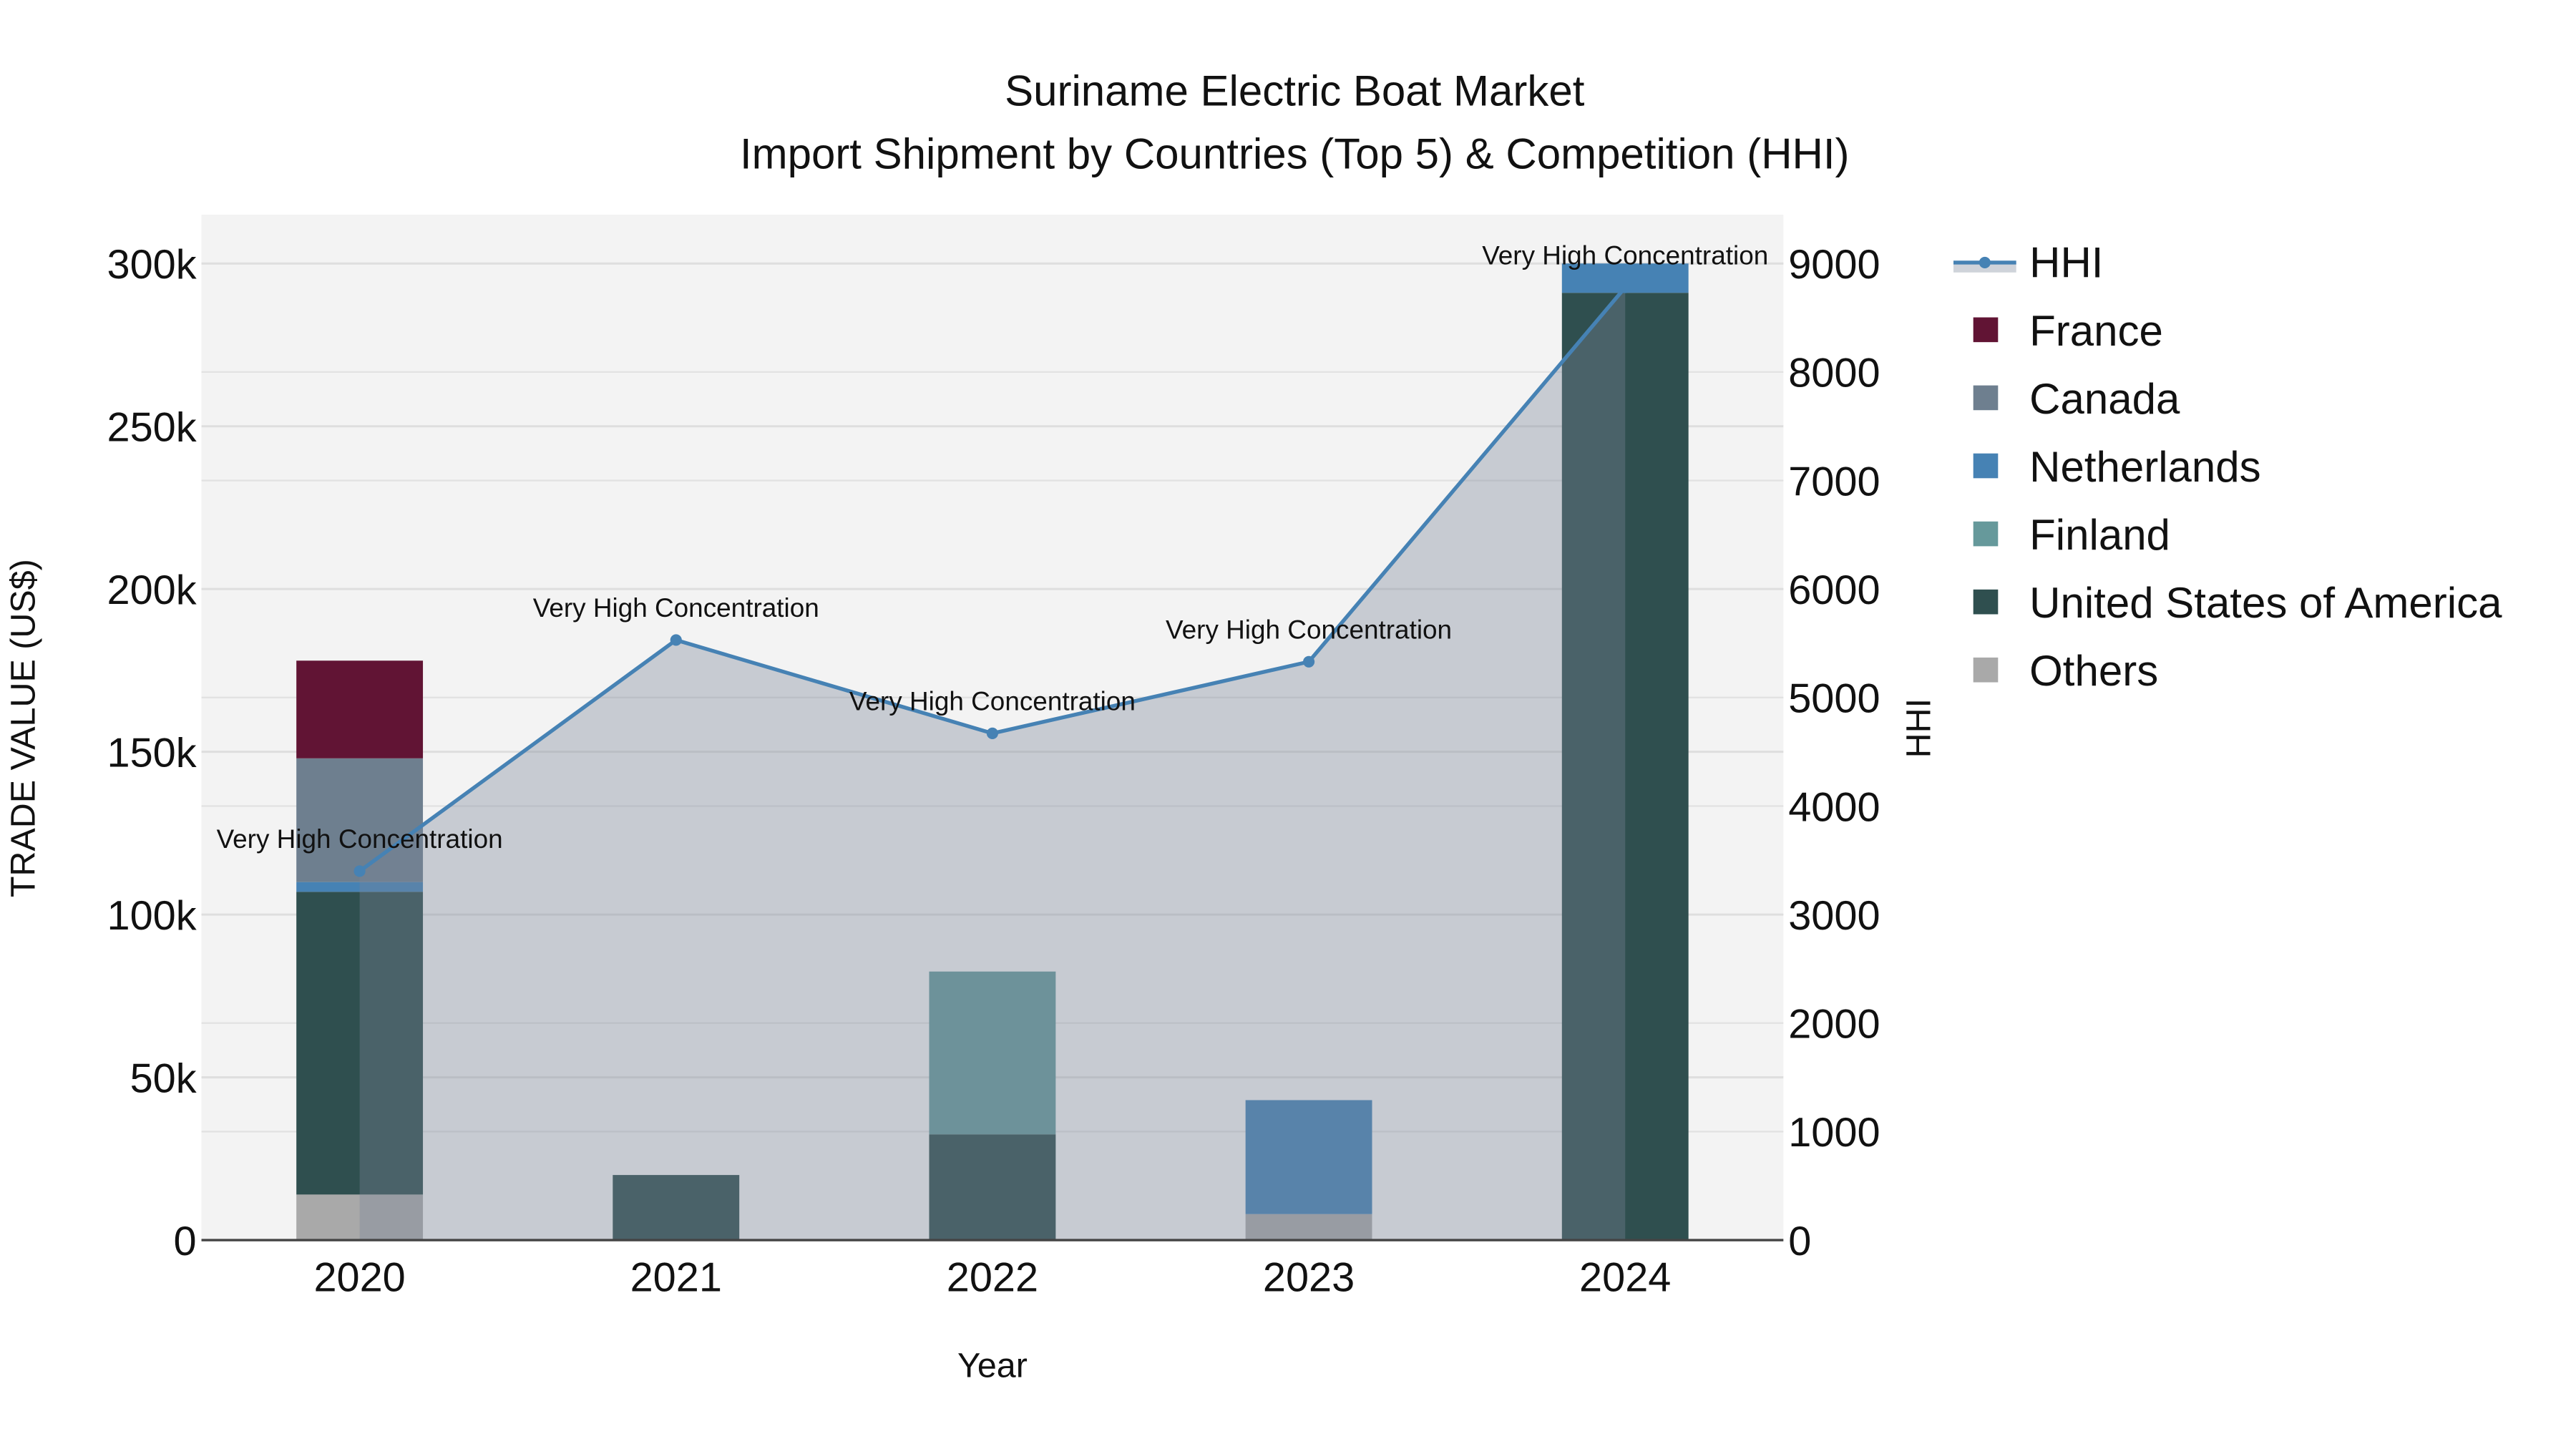 The width and height of the screenshot is (2576, 1449). Describe the element at coordinates (1986, 398) in the screenshot. I see `legend-swatch-canada` at that location.